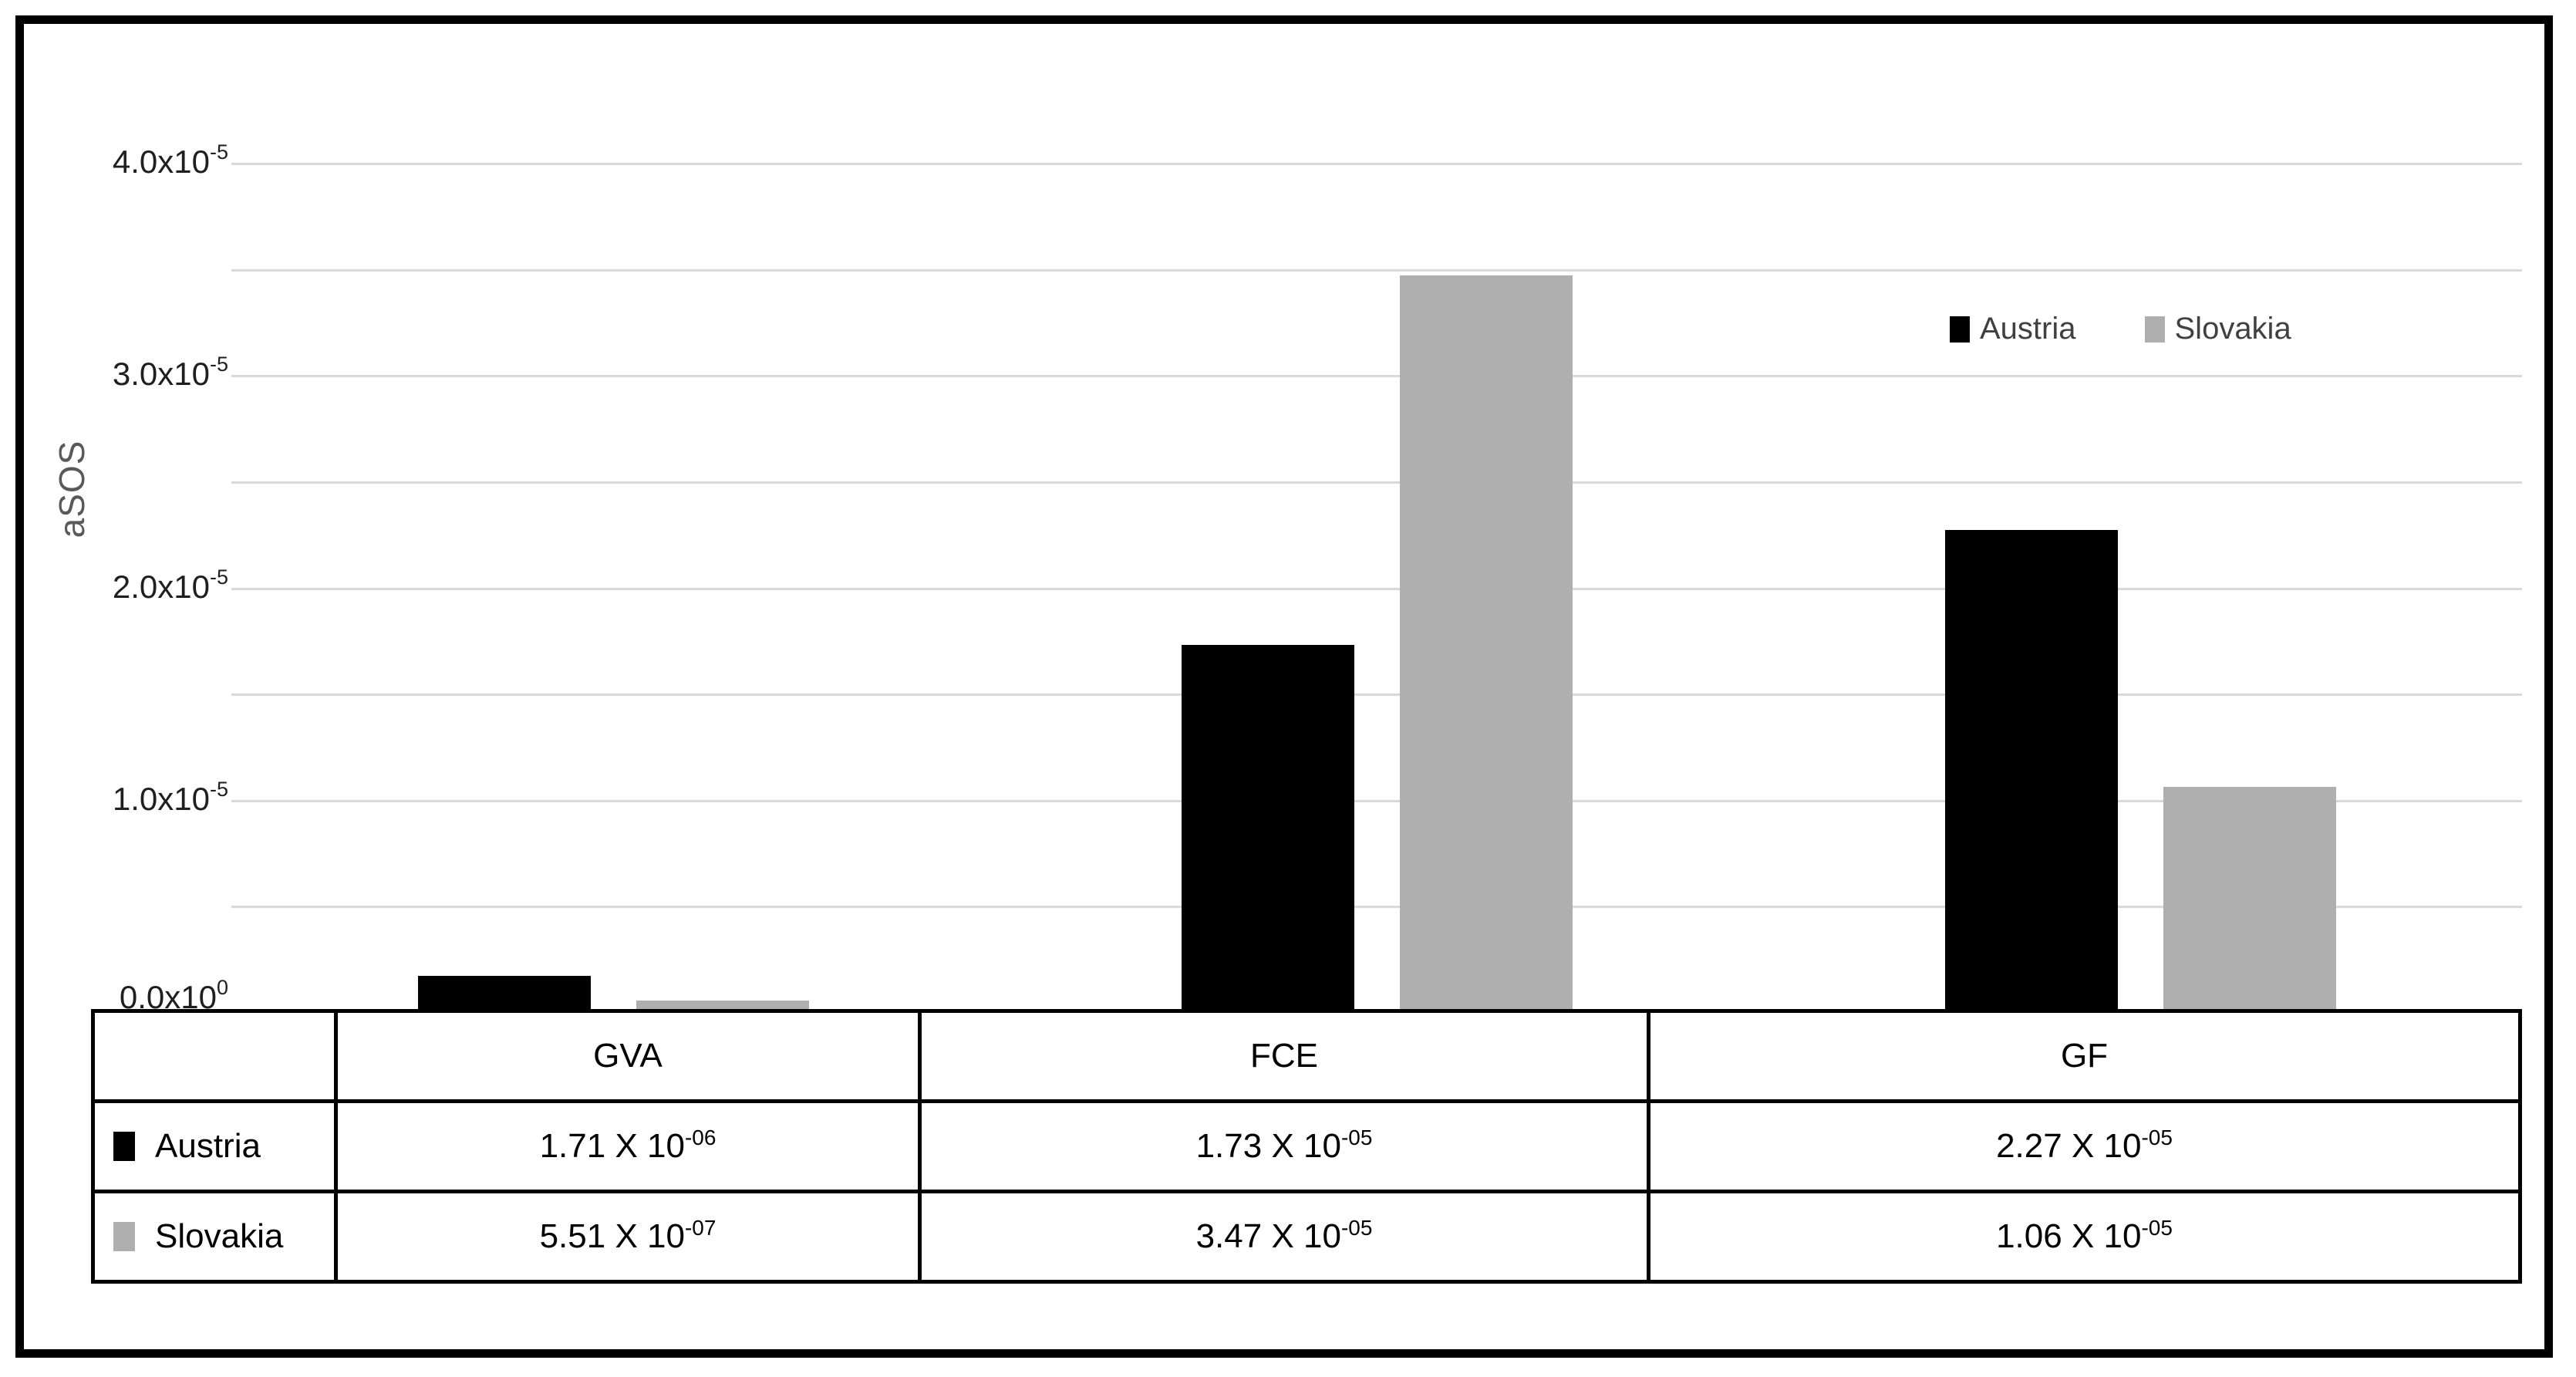 The image size is (2576, 1377). What do you see at coordinates (124, 1236) in the screenshot?
I see `table-swatch-slovakia-icon` at bounding box center [124, 1236].